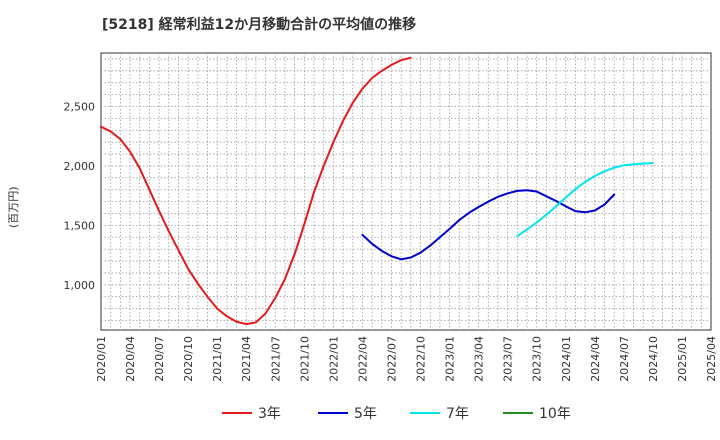 Image resolution: width=720 pixels, height=440 pixels. What do you see at coordinates (396, 414) in the screenshot?
I see `legend: 3年 5年 7年 10年` at bounding box center [396, 414].